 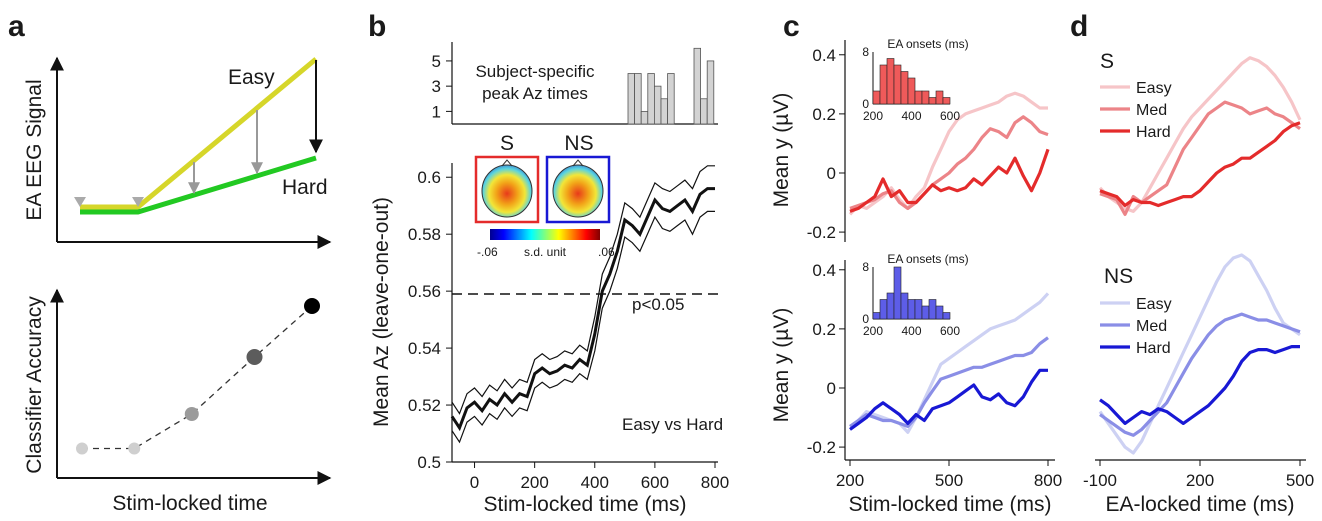 I want to click on c-bot-lines, so click(x=949, y=363).